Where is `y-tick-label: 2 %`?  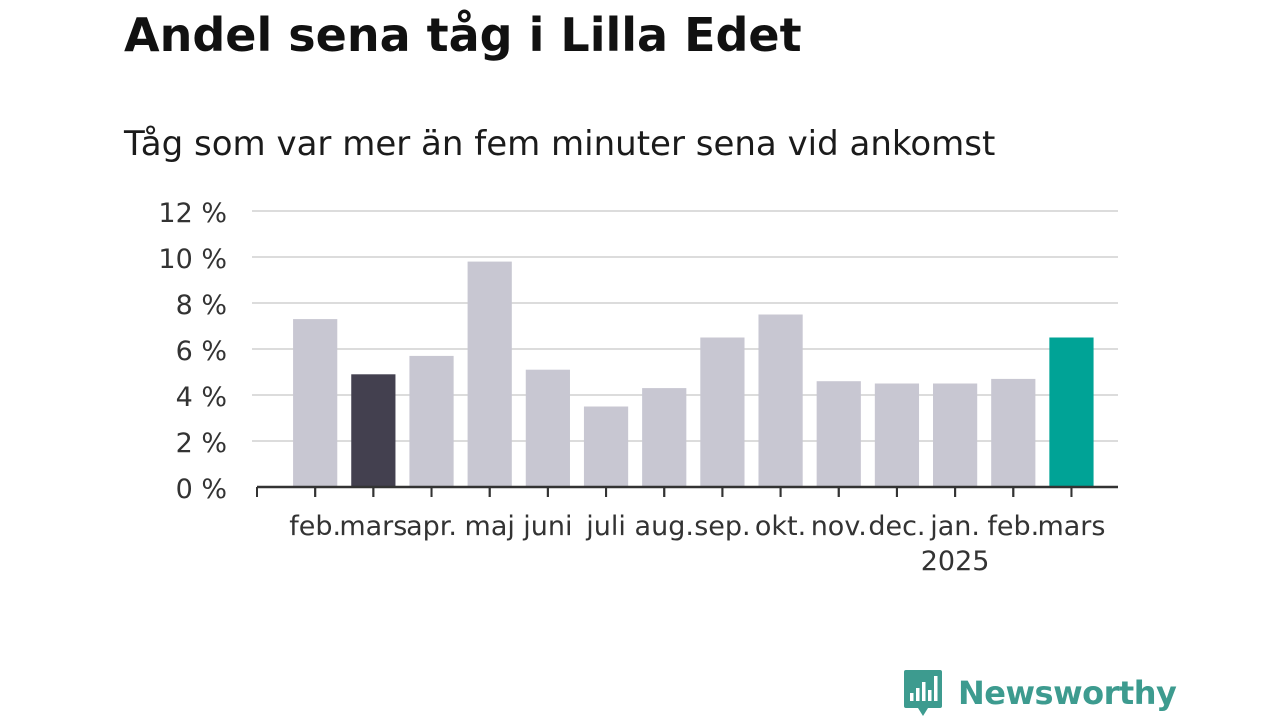 y-tick-label: 2 % is located at coordinates (201, 443).